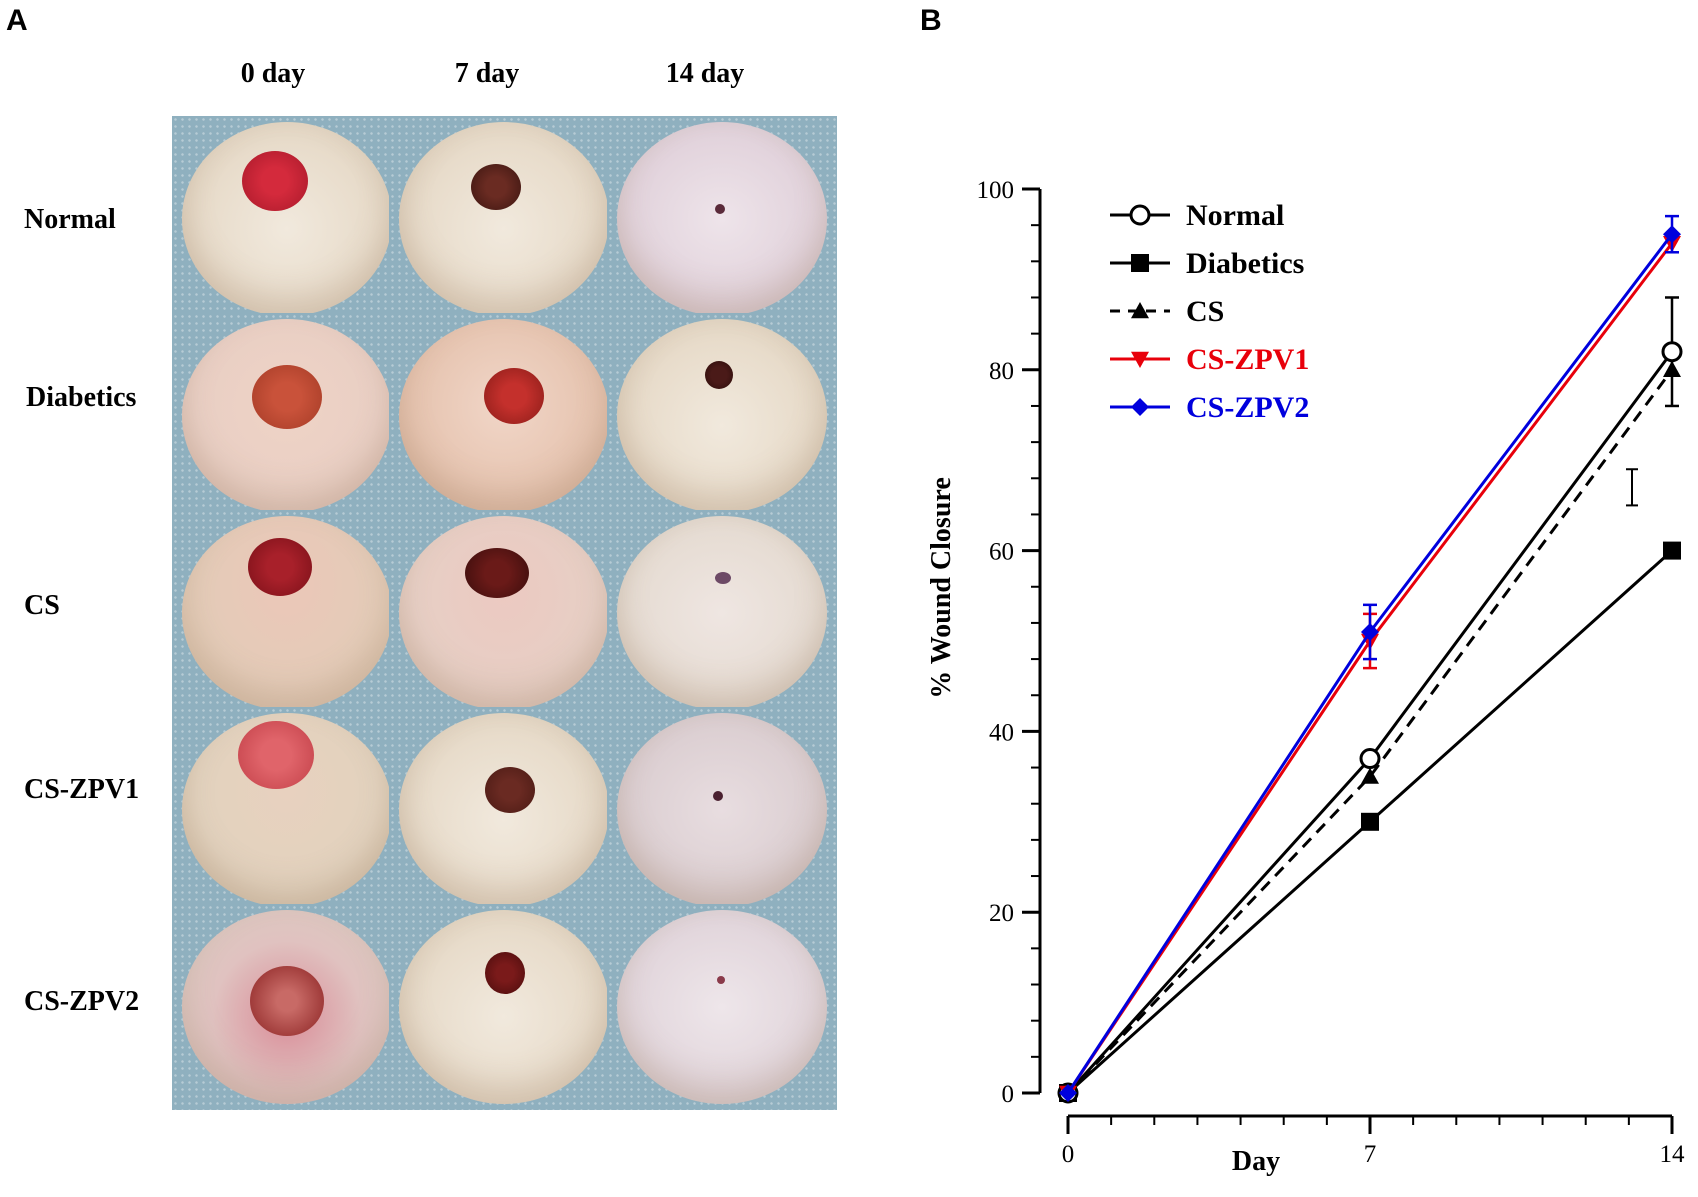 This screenshot has width=1698, height=1197. What do you see at coordinates (1001, 552) in the screenshot?
I see `y-tick-label: 60` at bounding box center [1001, 552].